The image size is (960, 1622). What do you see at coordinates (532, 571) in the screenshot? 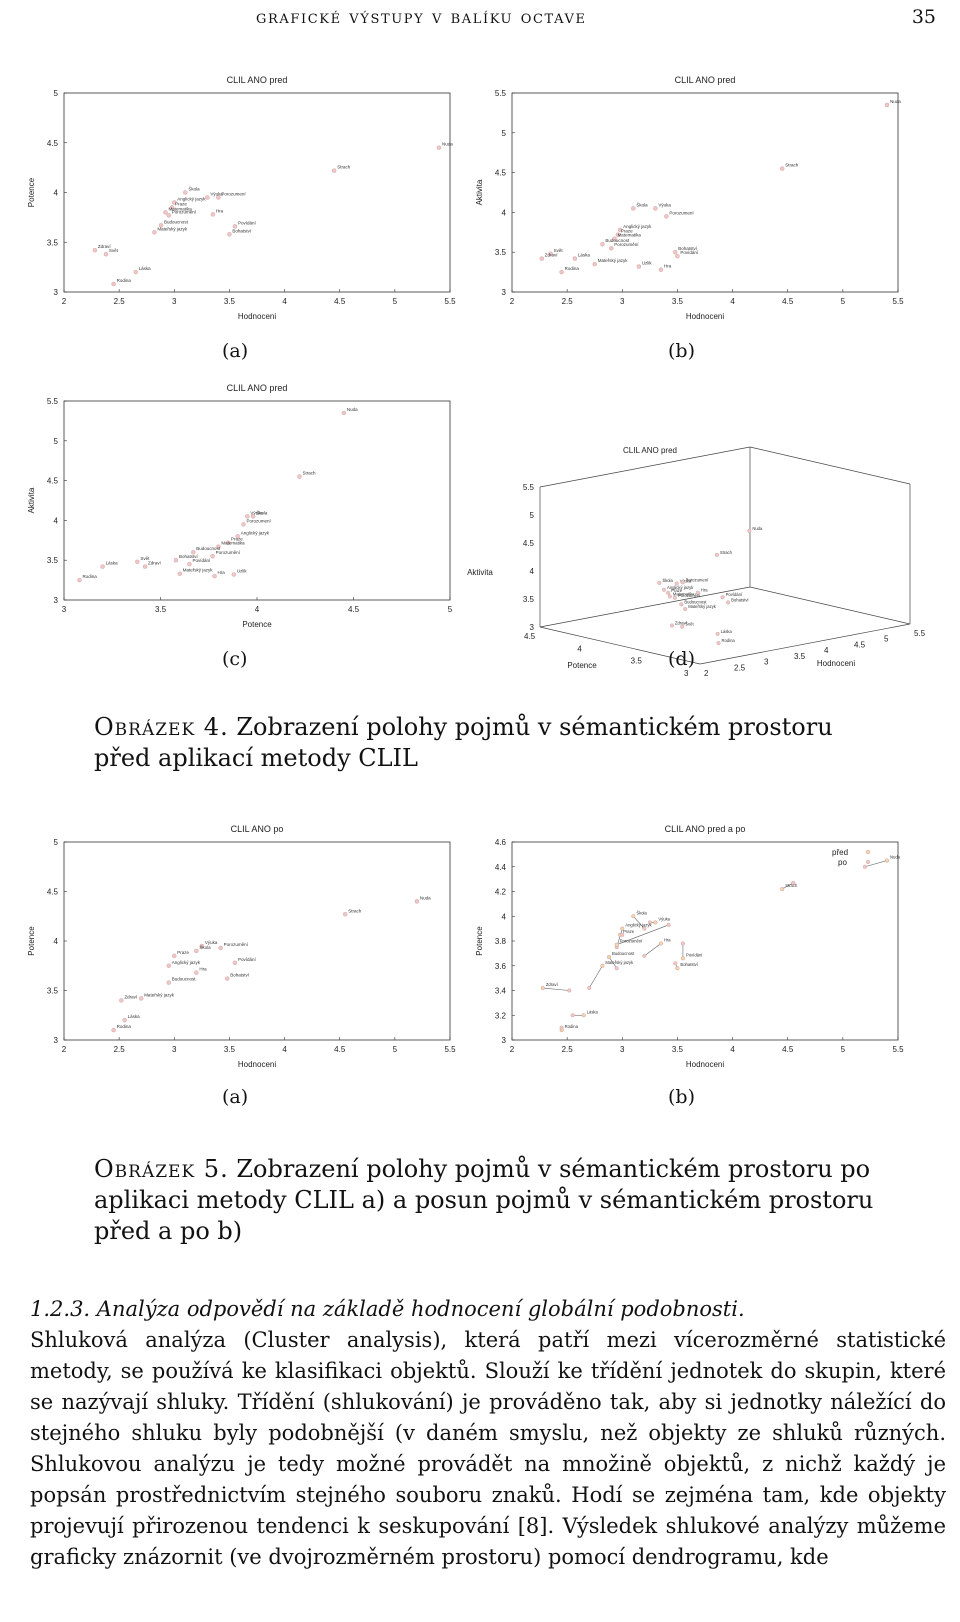
I see `z-tick-label: 4` at bounding box center [532, 571].